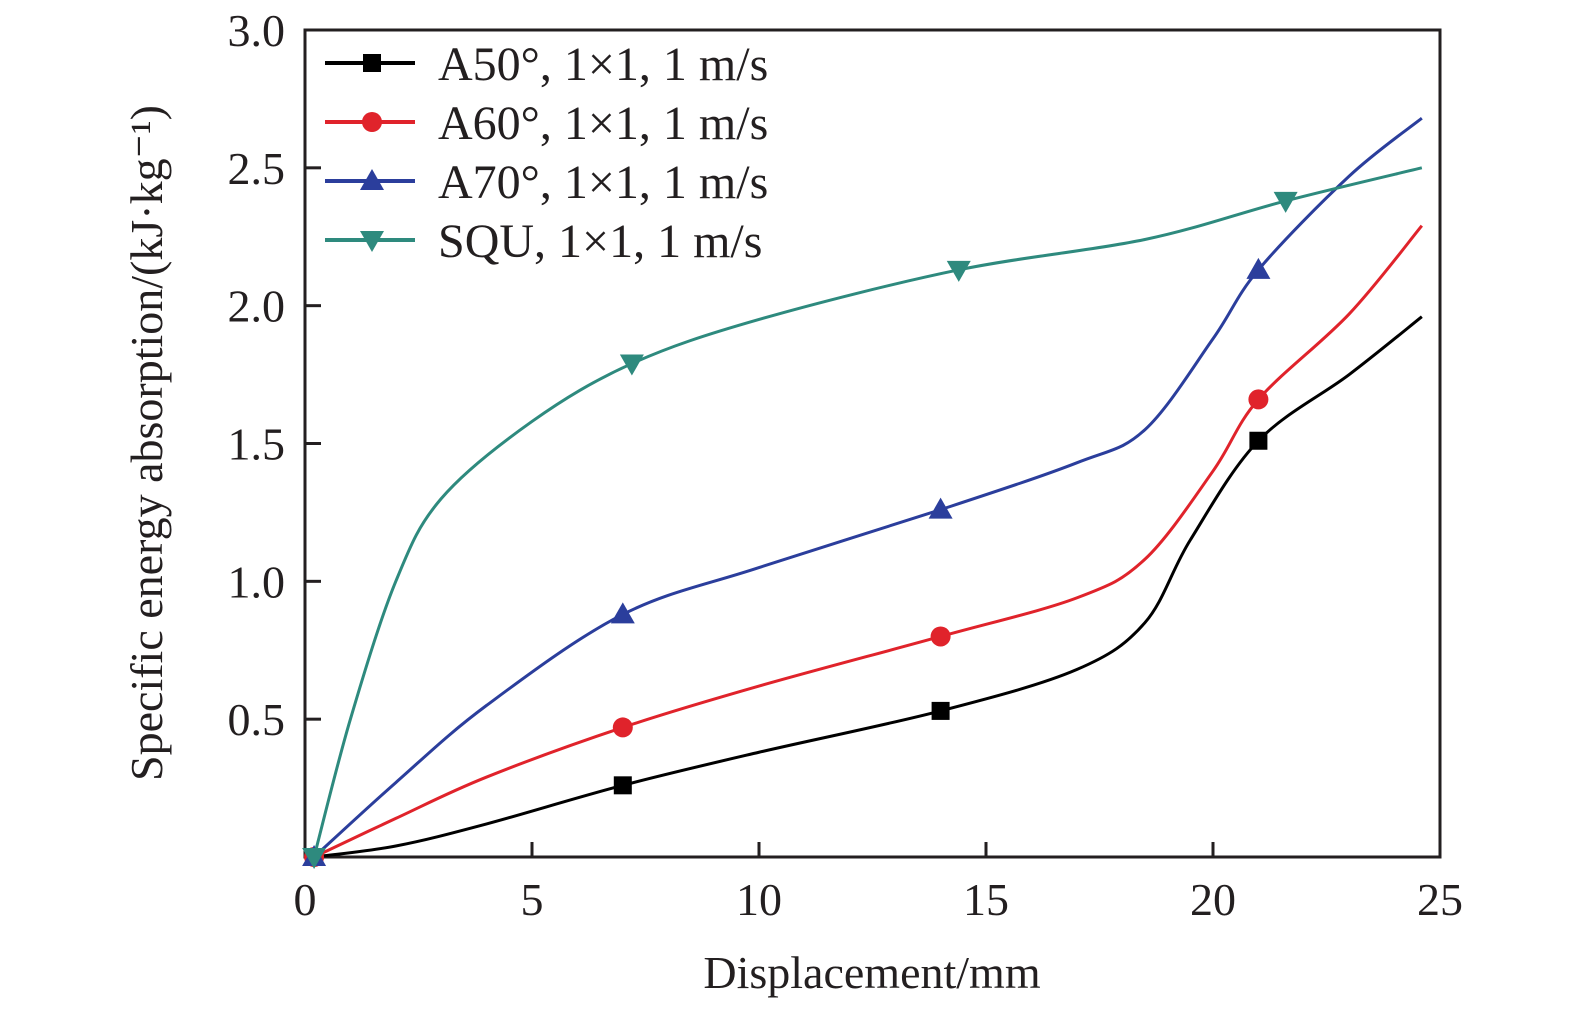 This screenshot has width=1575, height=1009. I want to click on x-axis-label: Displacement/mm, so click(871, 972).